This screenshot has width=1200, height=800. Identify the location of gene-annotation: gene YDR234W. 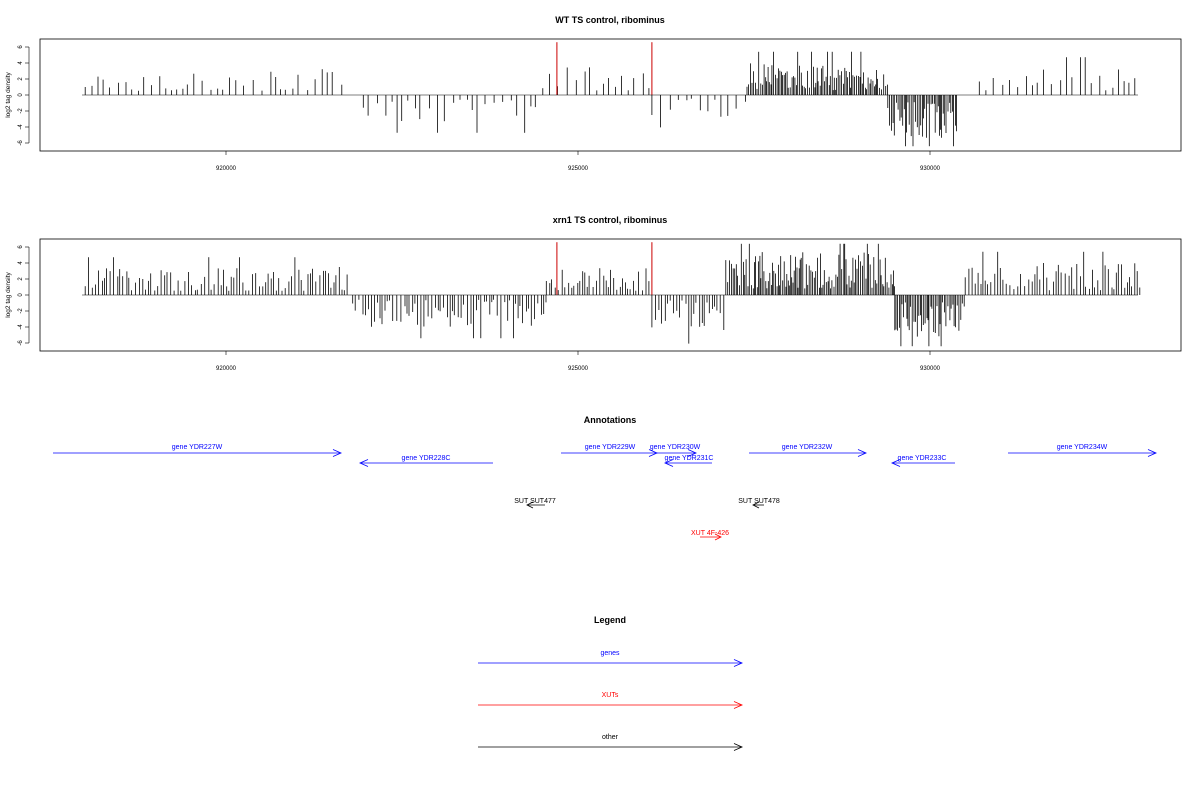
(1082, 450).